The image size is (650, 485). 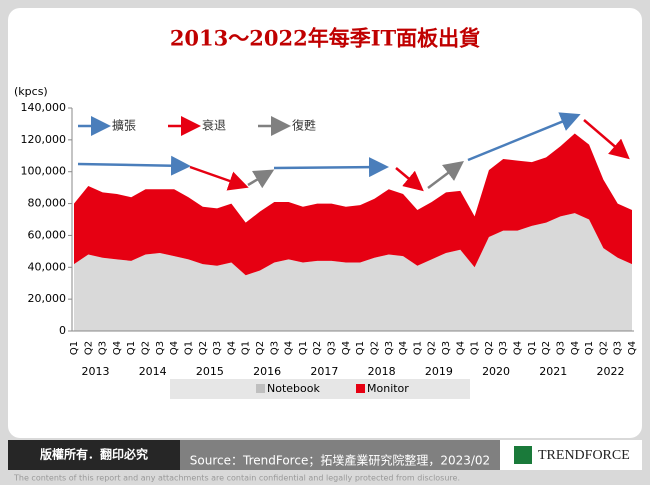 What do you see at coordinates (267, 371) in the screenshot?
I see `year-label: 2016` at bounding box center [267, 371].